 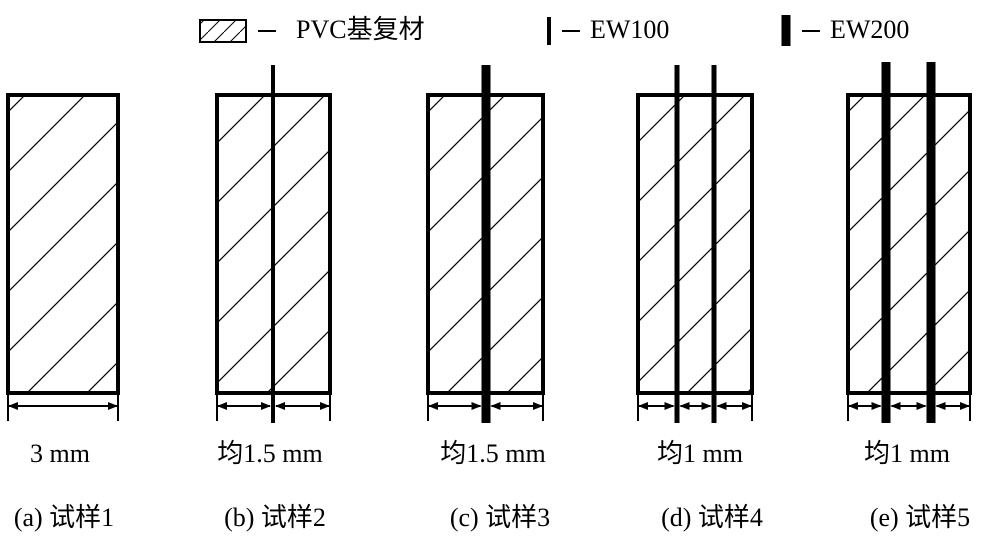 I want to click on panel-caption: (c) 试样3, so click(x=500, y=517).